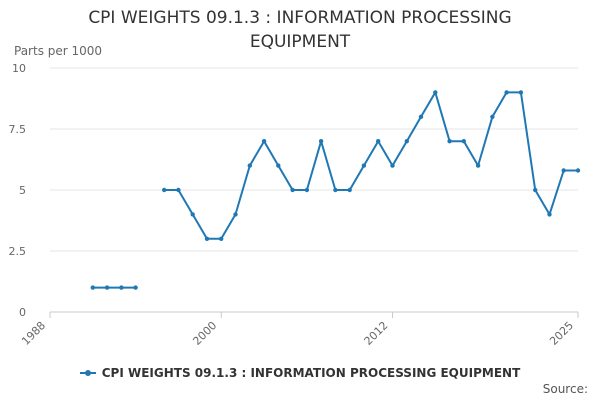  I want to click on x-tick-label: 1988, so click(33, 333).